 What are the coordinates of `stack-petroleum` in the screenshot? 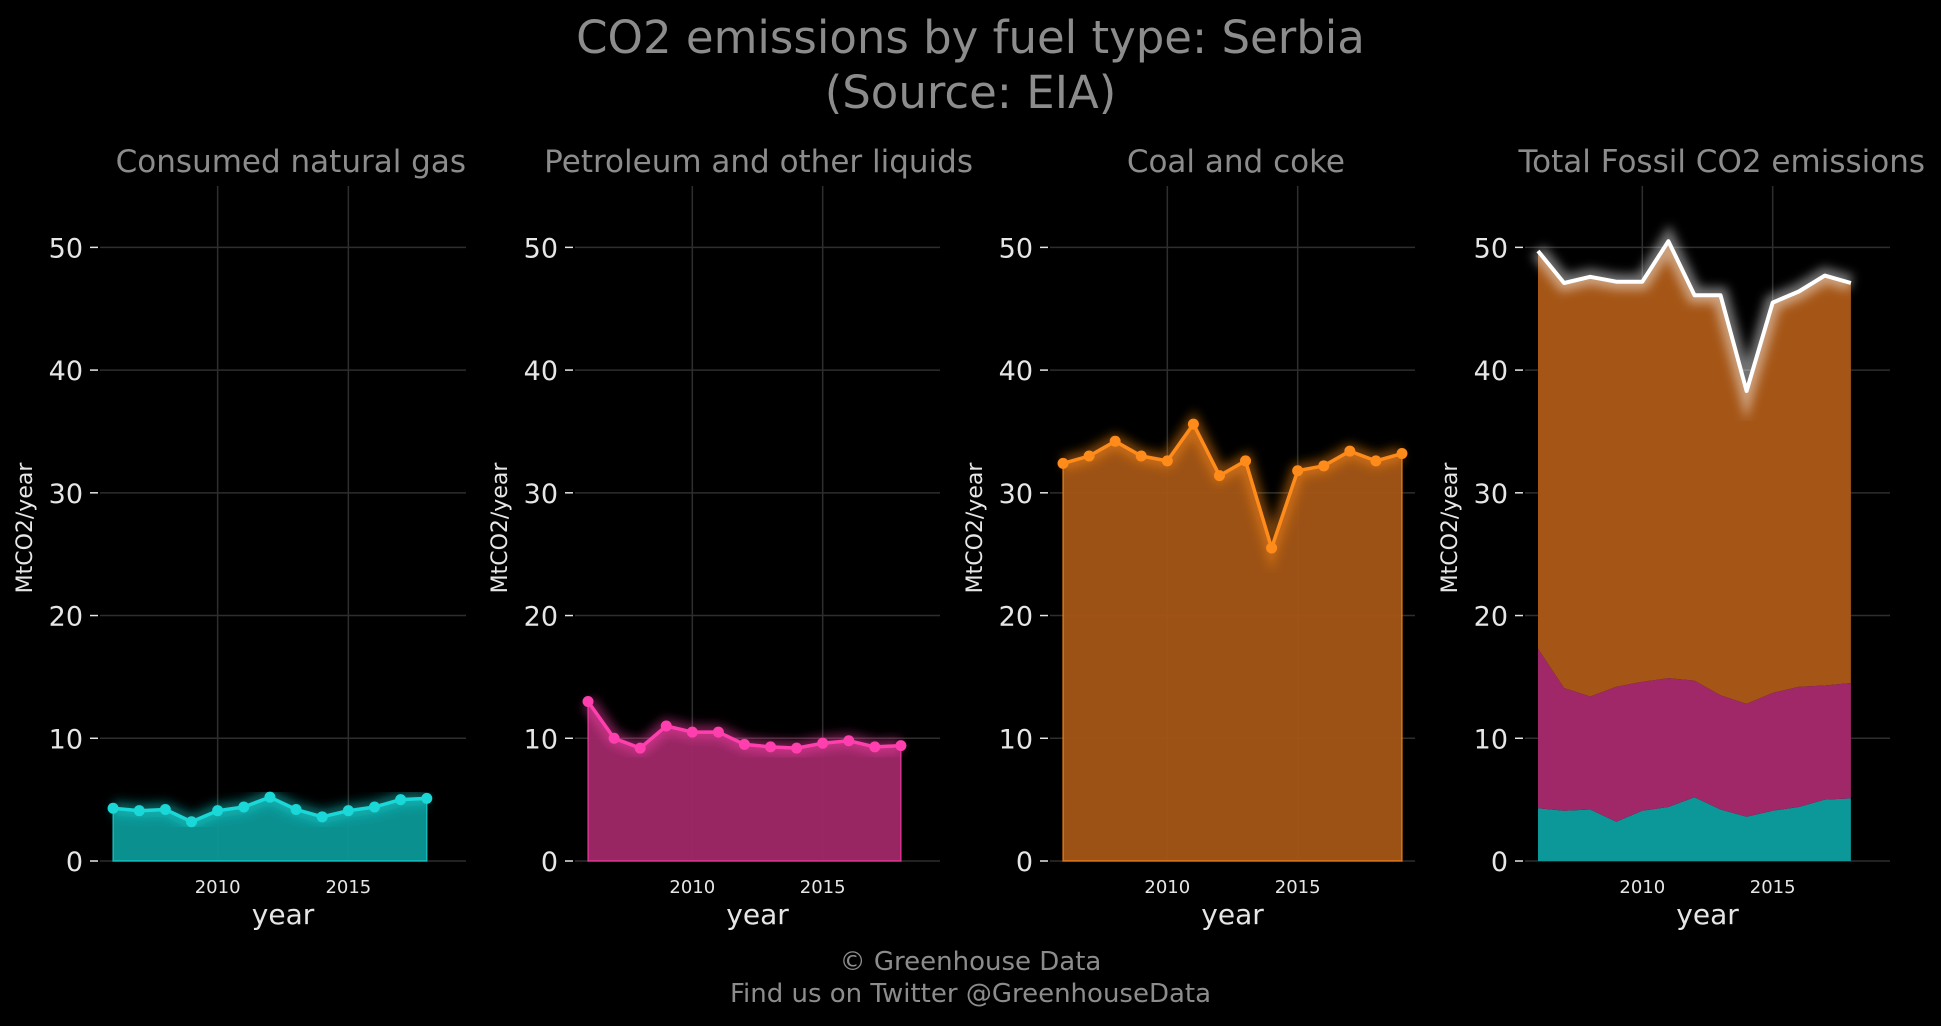 It's located at (1694, 735).